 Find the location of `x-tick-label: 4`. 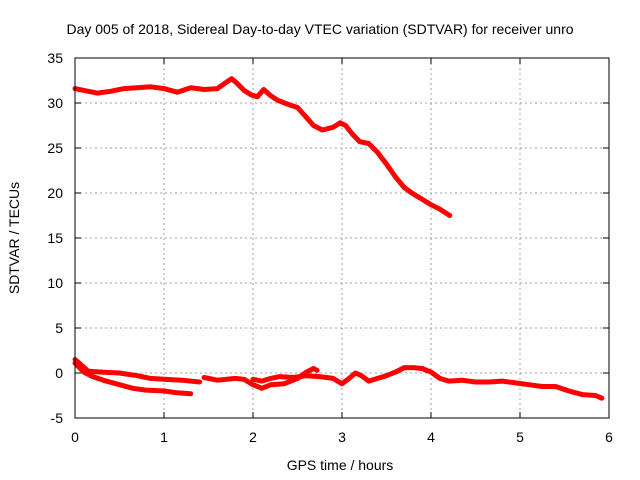

x-tick-label: 4 is located at coordinates (431, 437).